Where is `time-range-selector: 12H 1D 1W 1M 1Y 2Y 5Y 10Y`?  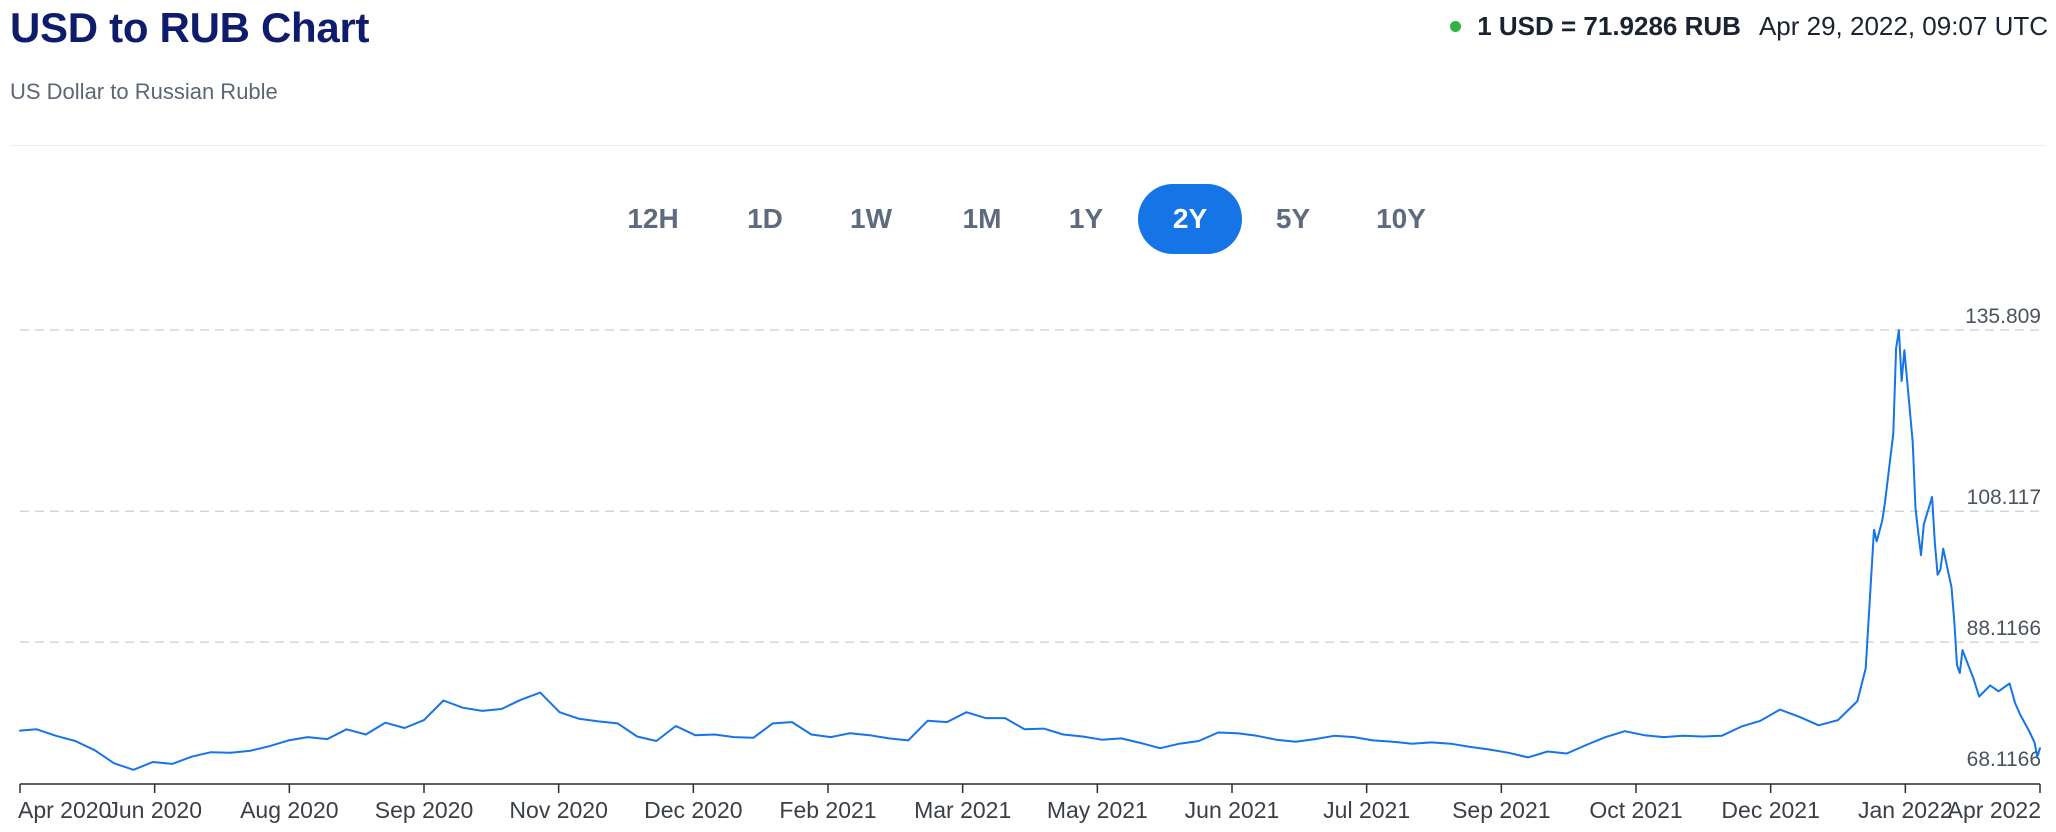 time-range-selector: 12H 1D 1W 1M 1Y 2Y 5Y 10Y is located at coordinates (1028, 219).